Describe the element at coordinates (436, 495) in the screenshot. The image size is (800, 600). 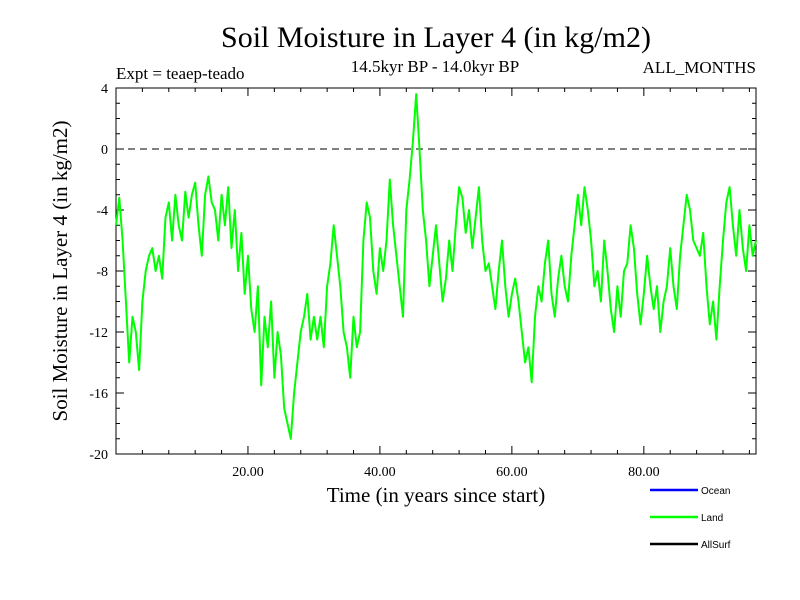
I see `x-axis-label: Time (in years since start)` at that location.